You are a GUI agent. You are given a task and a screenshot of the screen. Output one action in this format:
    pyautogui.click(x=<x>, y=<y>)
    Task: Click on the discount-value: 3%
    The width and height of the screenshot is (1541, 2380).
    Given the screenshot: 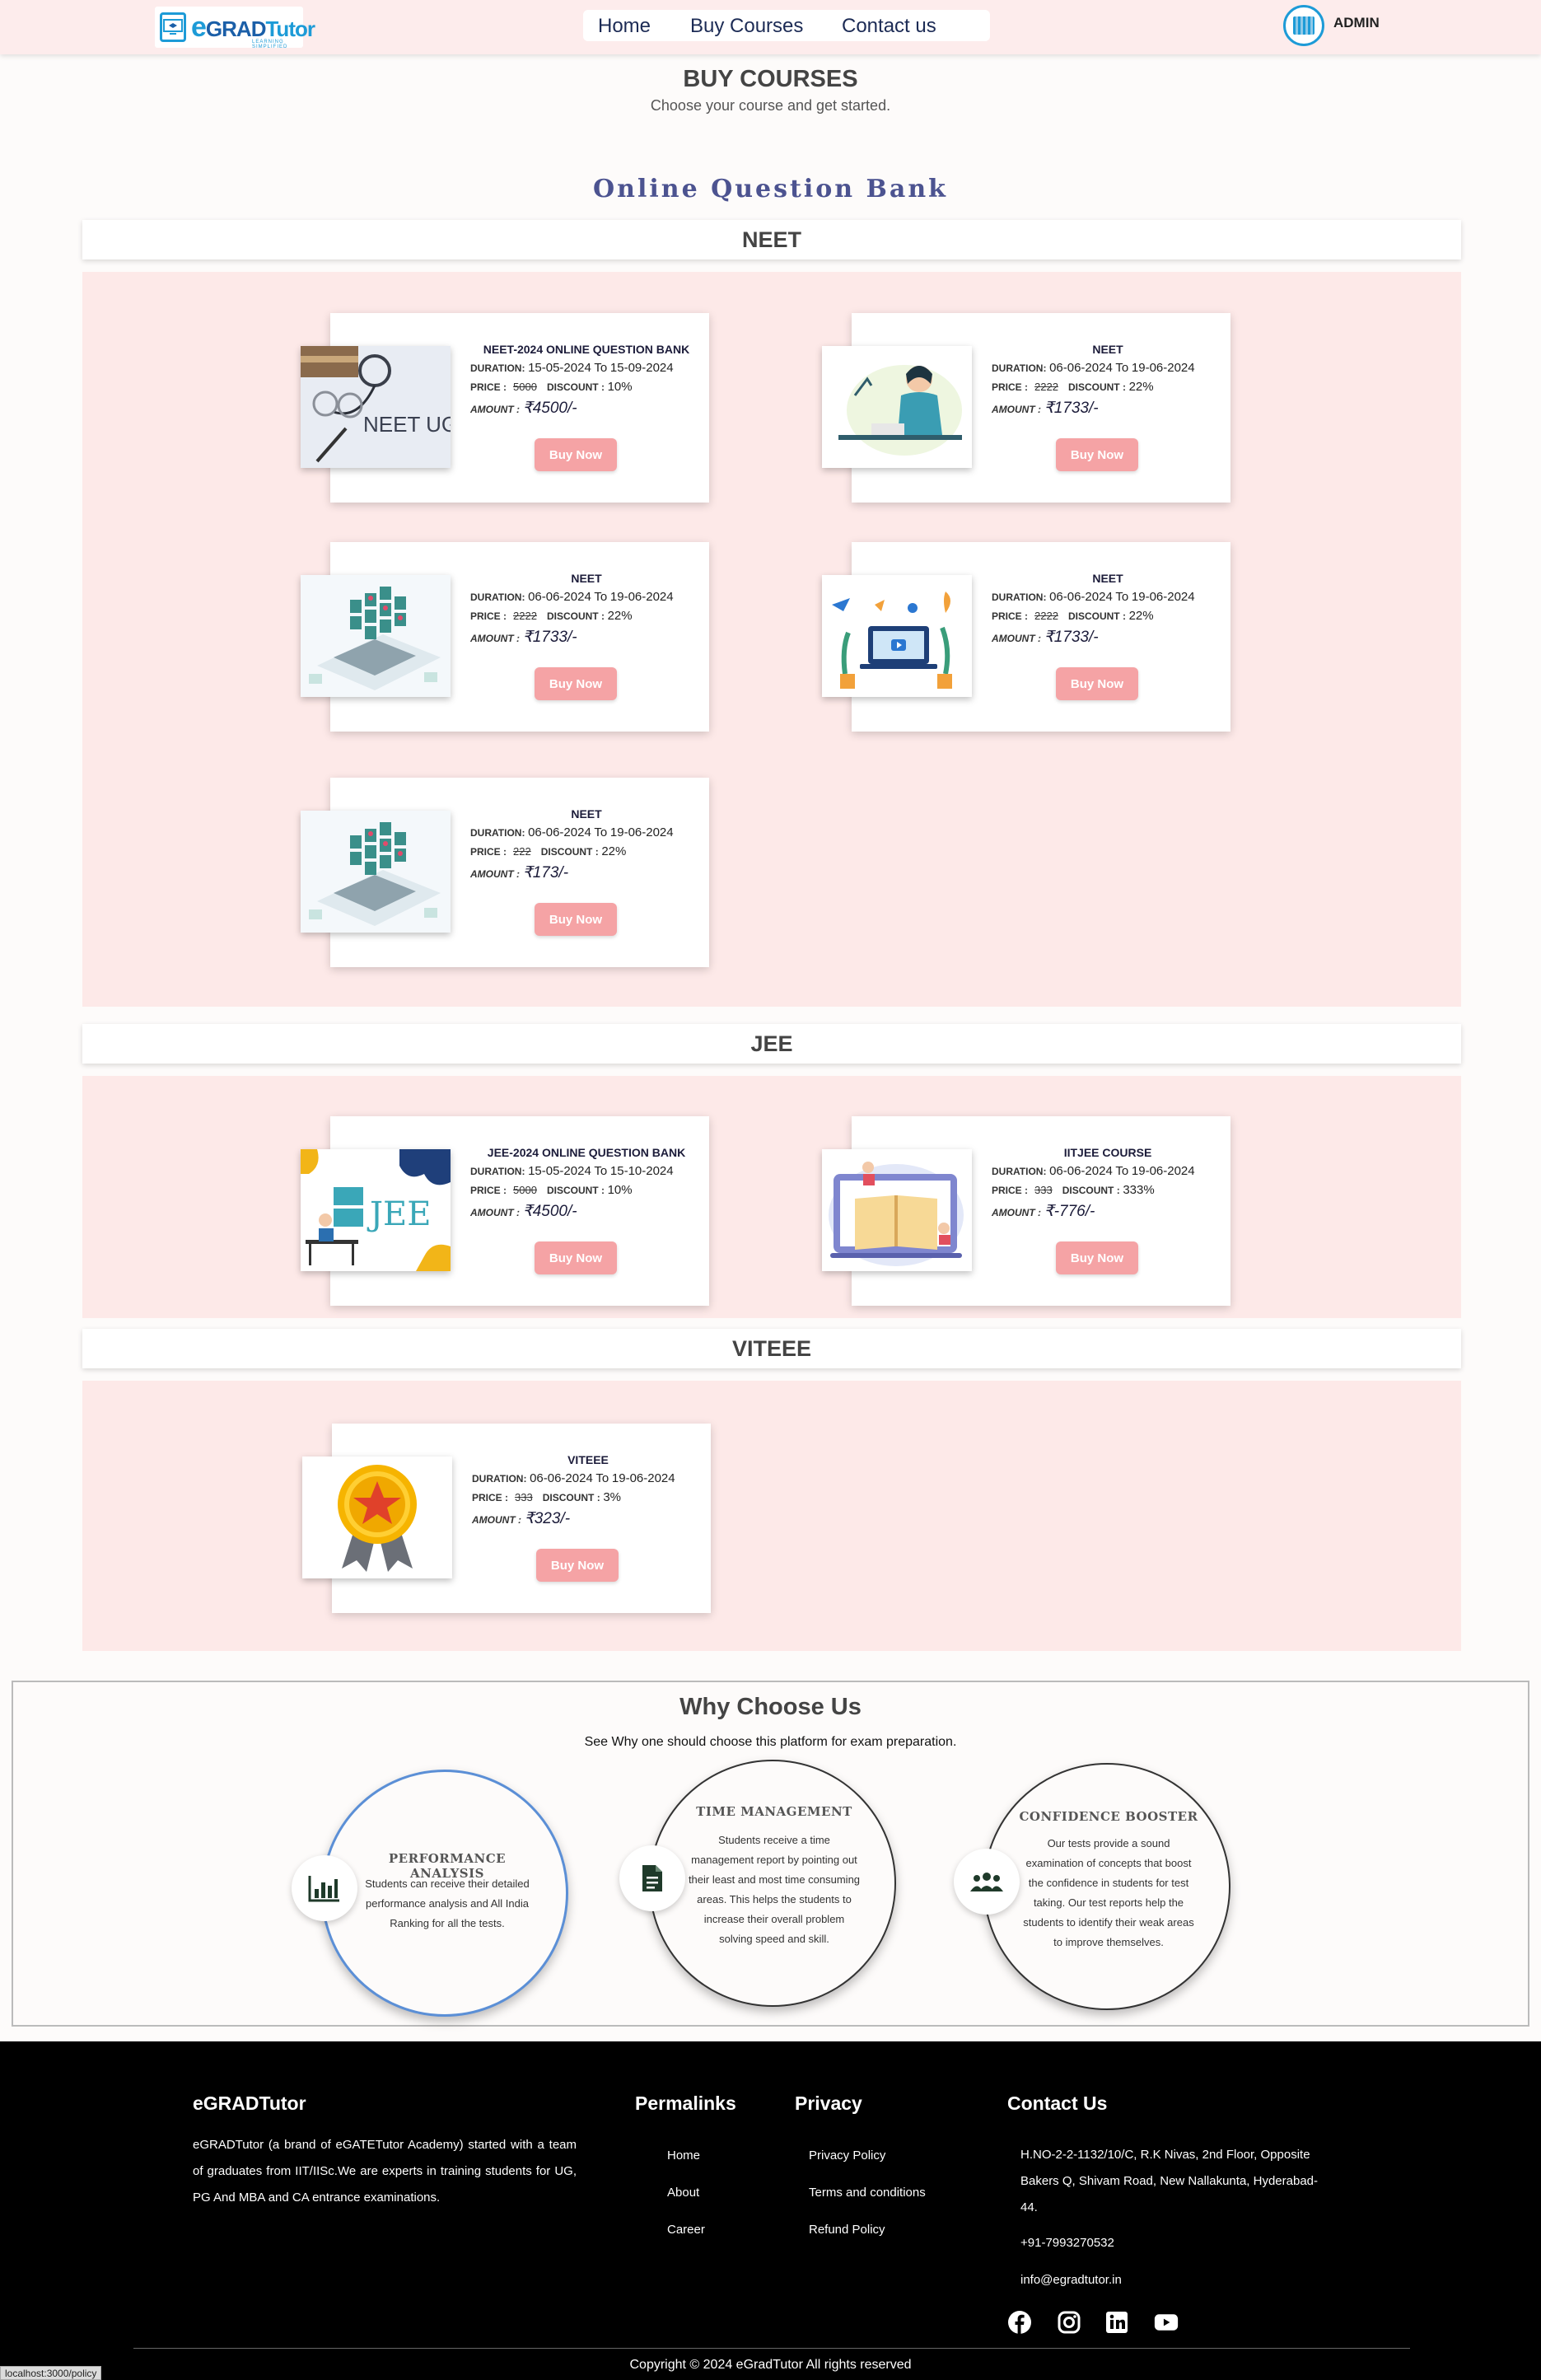 What is the action you would take?
    pyautogui.click(x=612, y=1497)
    